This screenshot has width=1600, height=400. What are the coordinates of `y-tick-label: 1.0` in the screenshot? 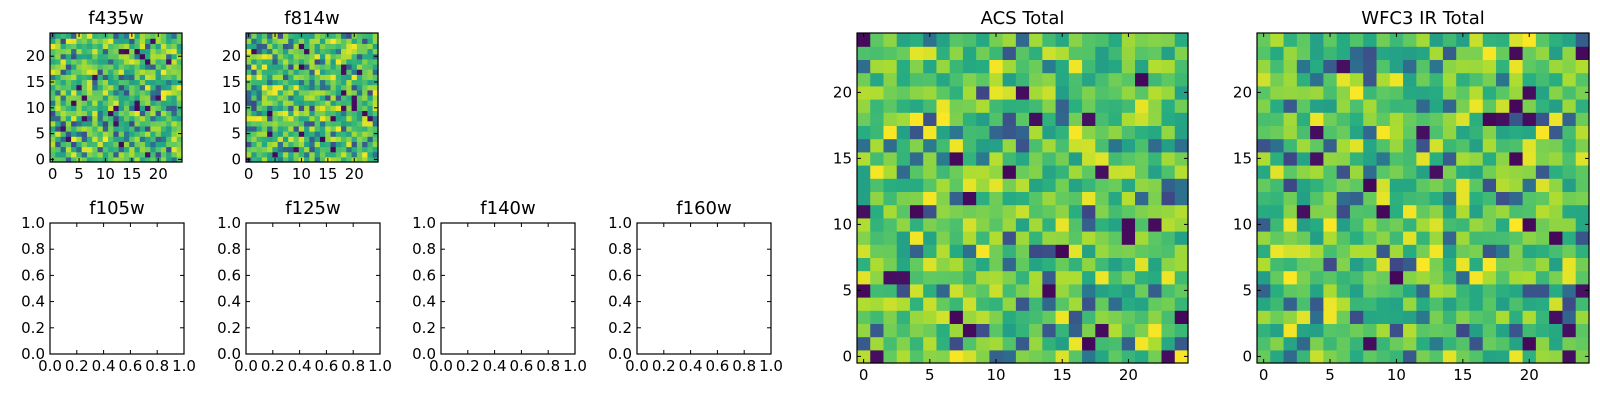 It's located at (229, 223).